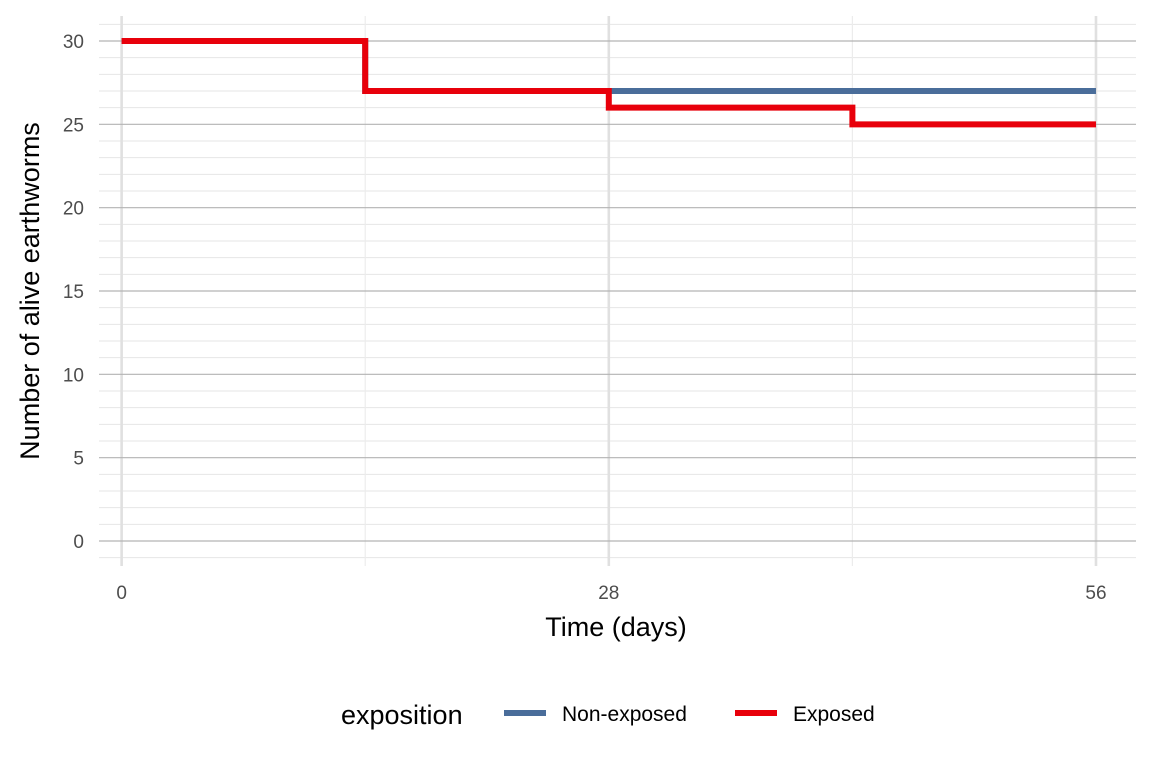 Image resolution: width=1152 pixels, height=768 pixels. Describe the element at coordinates (689, 714) in the screenshot. I see `legend-items: Non-exposed Exposed` at that location.